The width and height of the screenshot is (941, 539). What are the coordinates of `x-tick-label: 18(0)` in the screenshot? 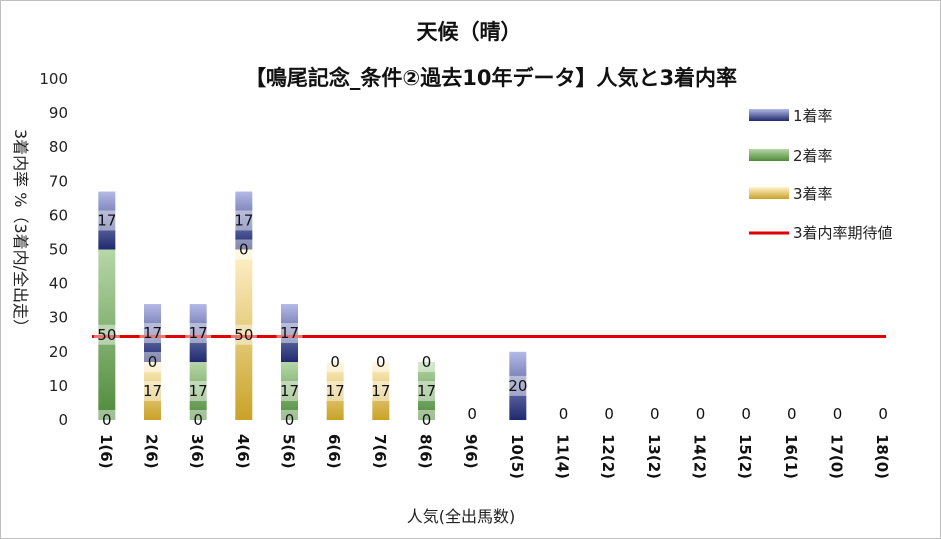 It's located at (882, 456).